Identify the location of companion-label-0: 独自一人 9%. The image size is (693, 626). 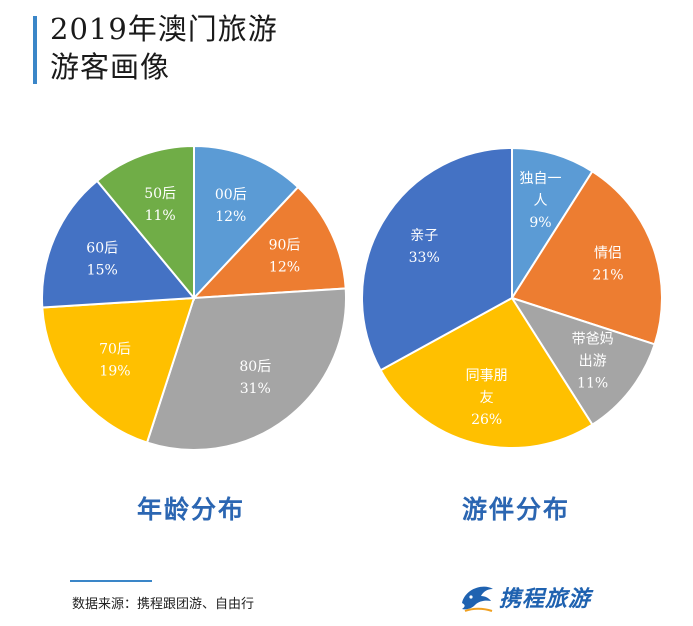
(540, 201).